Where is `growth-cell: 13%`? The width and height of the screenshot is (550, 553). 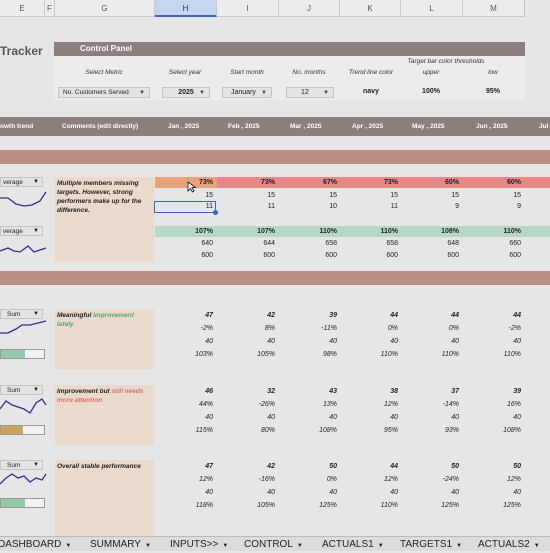 growth-cell: 13% is located at coordinates (329, 404).